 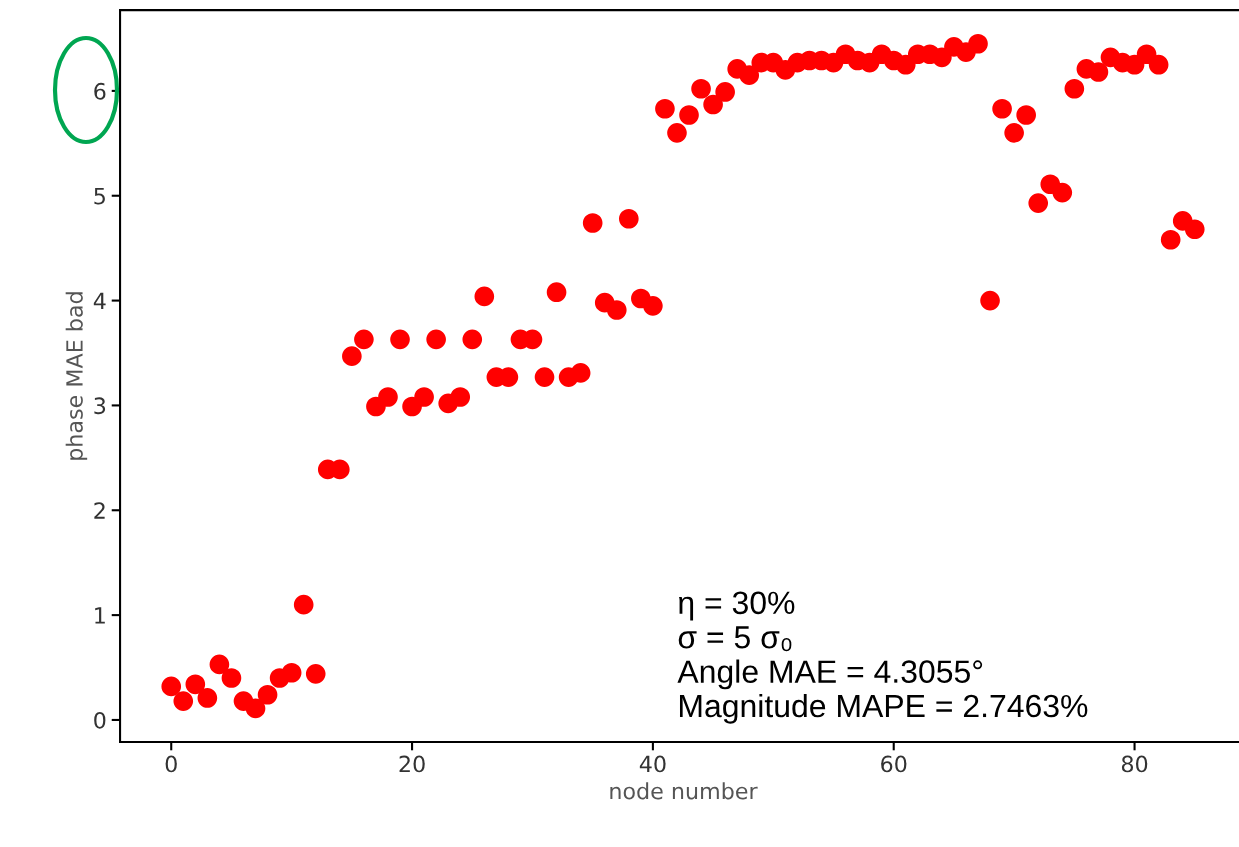 What do you see at coordinates (100, 91) in the screenshot?
I see `y-tick-label: 6` at bounding box center [100, 91].